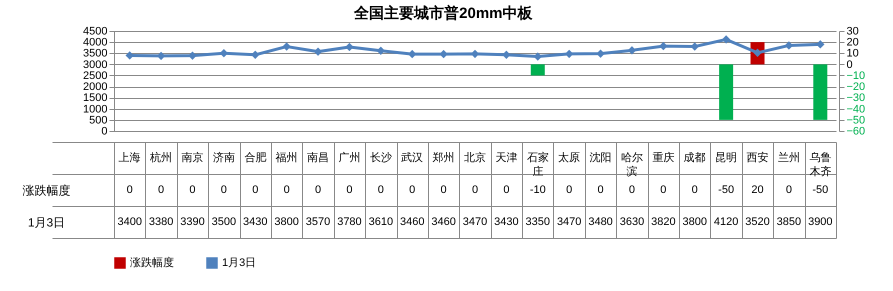 Image resolution: width=893 pixels, height=291 pixels. I want to click on y2-tick-label: 30, so click(852, 32).